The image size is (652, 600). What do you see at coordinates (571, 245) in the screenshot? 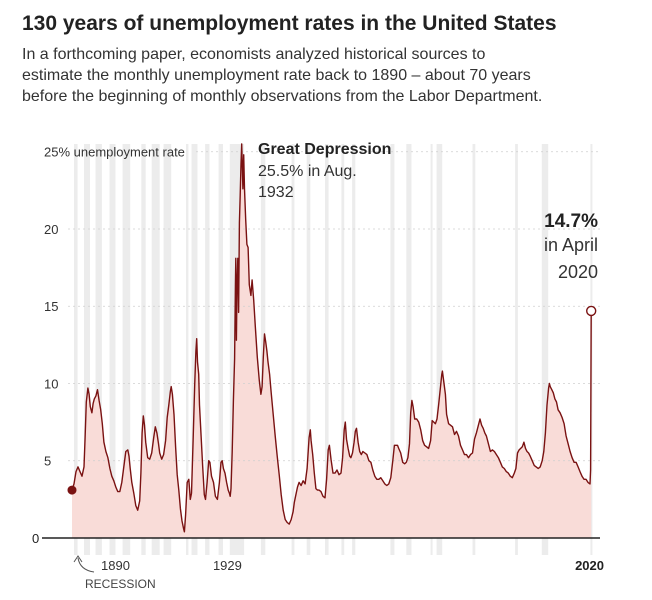
I see `annotation-line: in April` at bounding box center [571, 245].